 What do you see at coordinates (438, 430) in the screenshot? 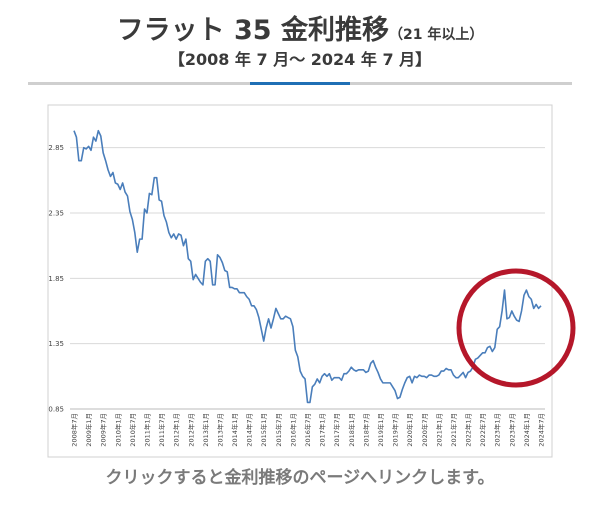
I see `x-tick-label: 2021年1月` at bounding box center [438, 430].